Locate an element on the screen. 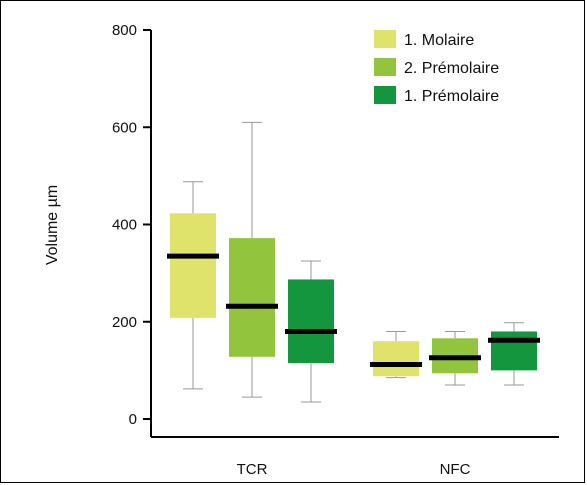 This screenshot has width=587, height=485. x-axis: TCR NFC is located at coordinates (355, 457).